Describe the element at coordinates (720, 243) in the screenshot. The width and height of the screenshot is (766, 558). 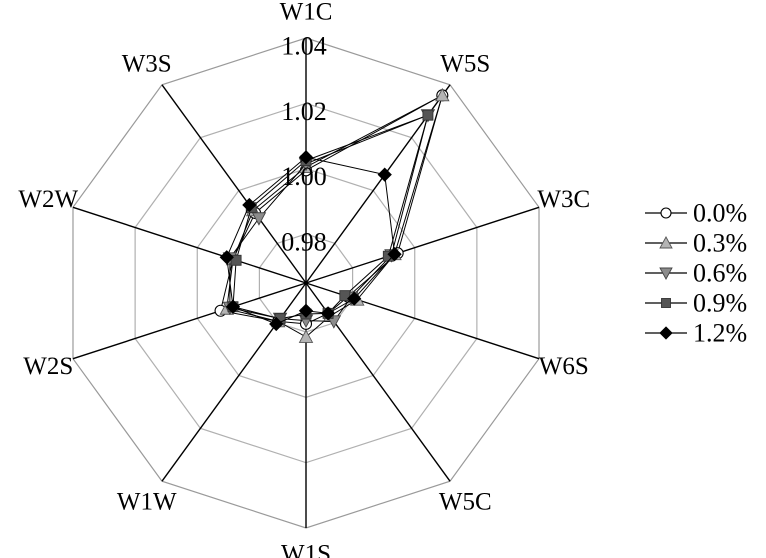
I see `legend-label: 0.3%` at that location.